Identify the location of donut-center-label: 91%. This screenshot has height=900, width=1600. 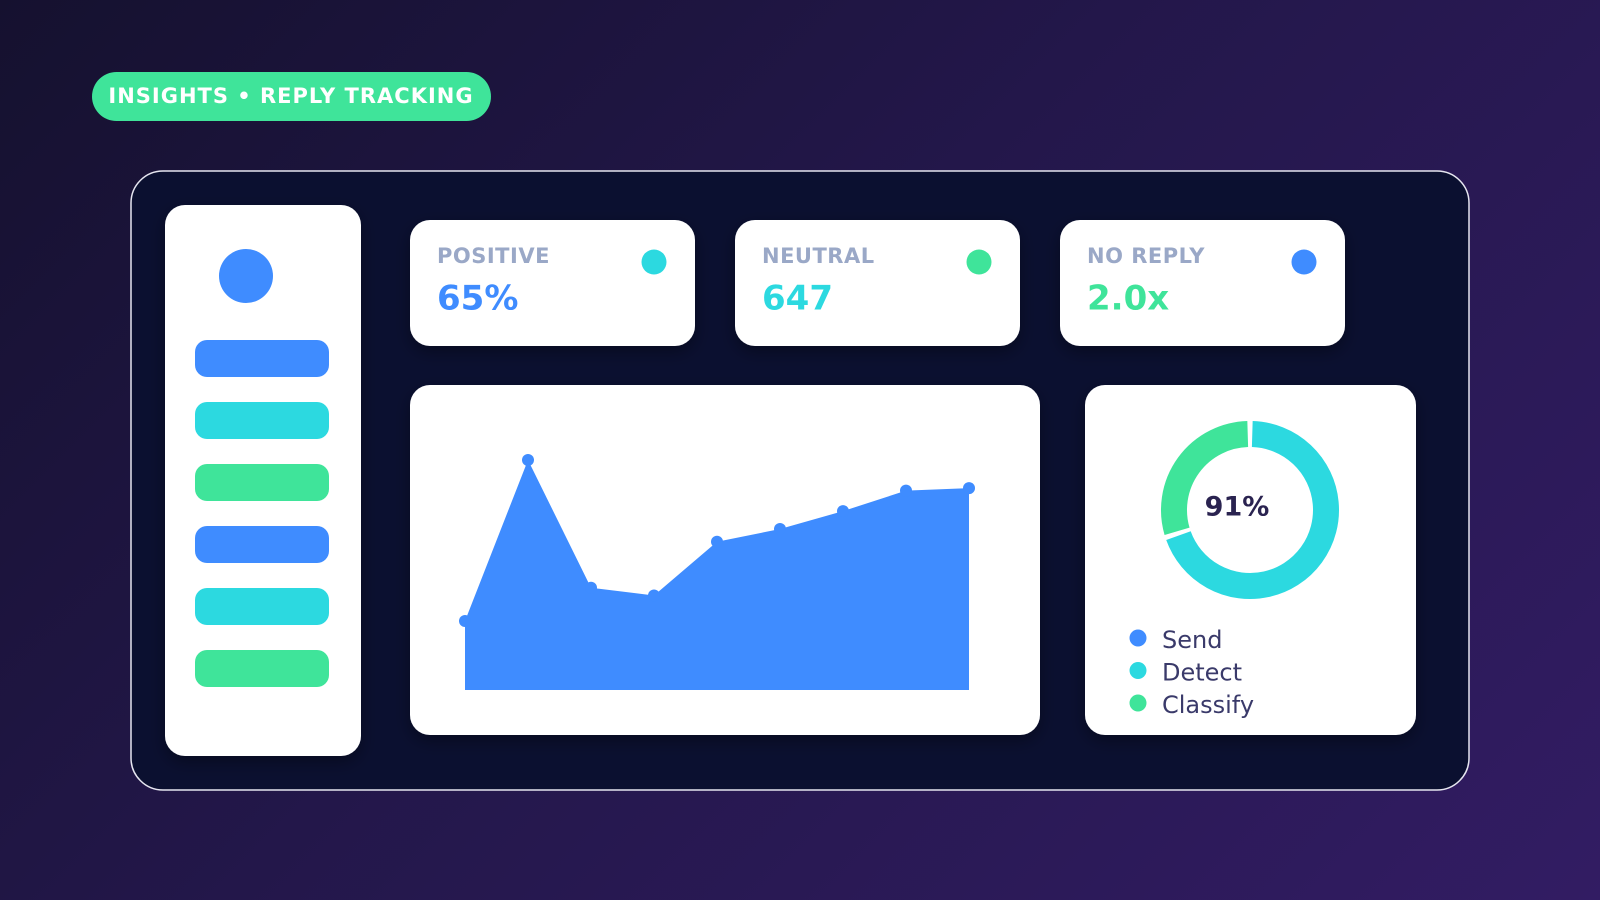
(1237, 507).